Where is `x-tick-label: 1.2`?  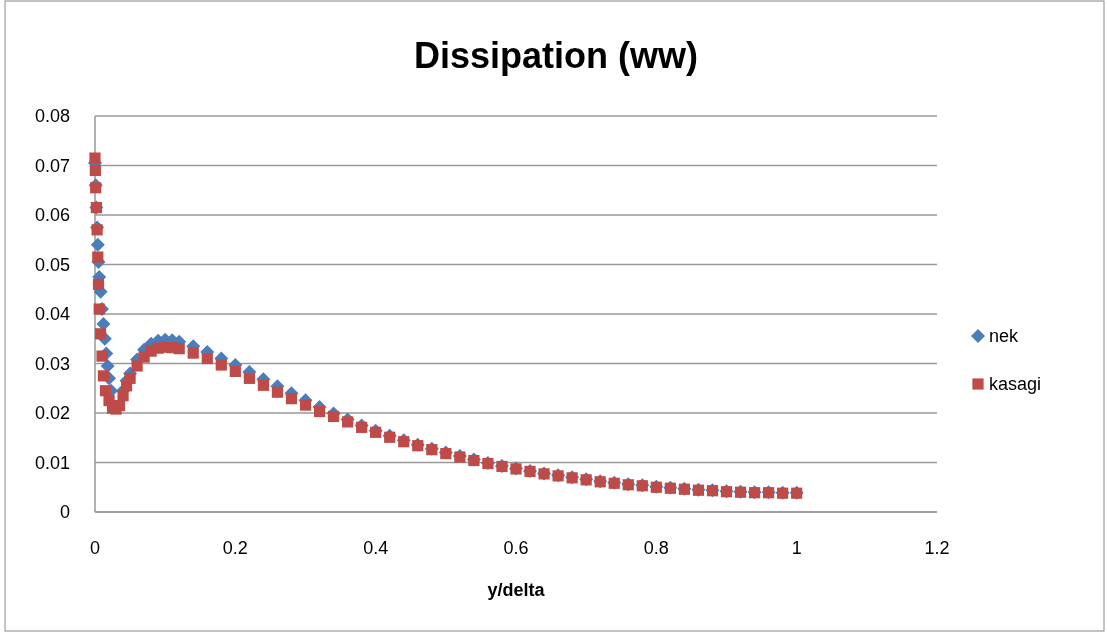
x-tick-label: 1.2 is located at coordinates (937, 548).